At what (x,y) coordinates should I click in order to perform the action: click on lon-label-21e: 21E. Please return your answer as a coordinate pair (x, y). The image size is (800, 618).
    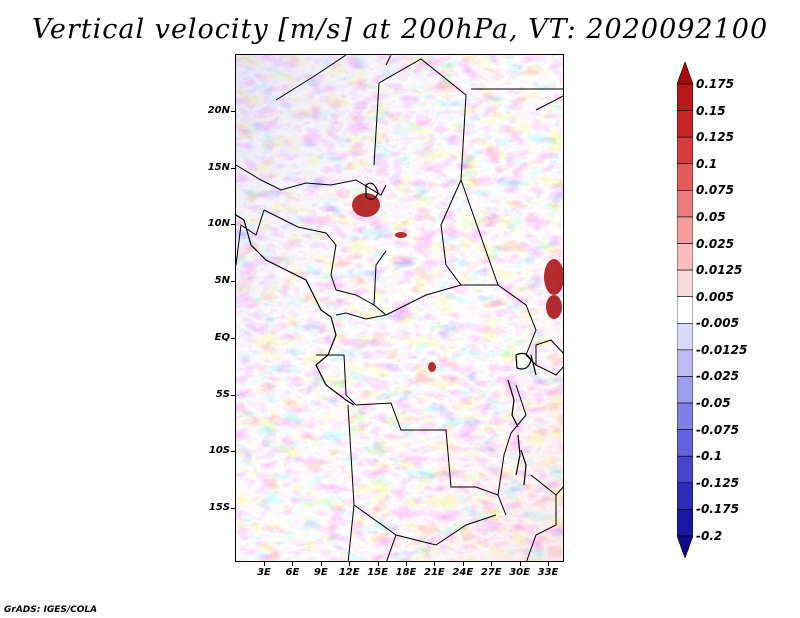
    Looking at the image, I should click on (434, 572).